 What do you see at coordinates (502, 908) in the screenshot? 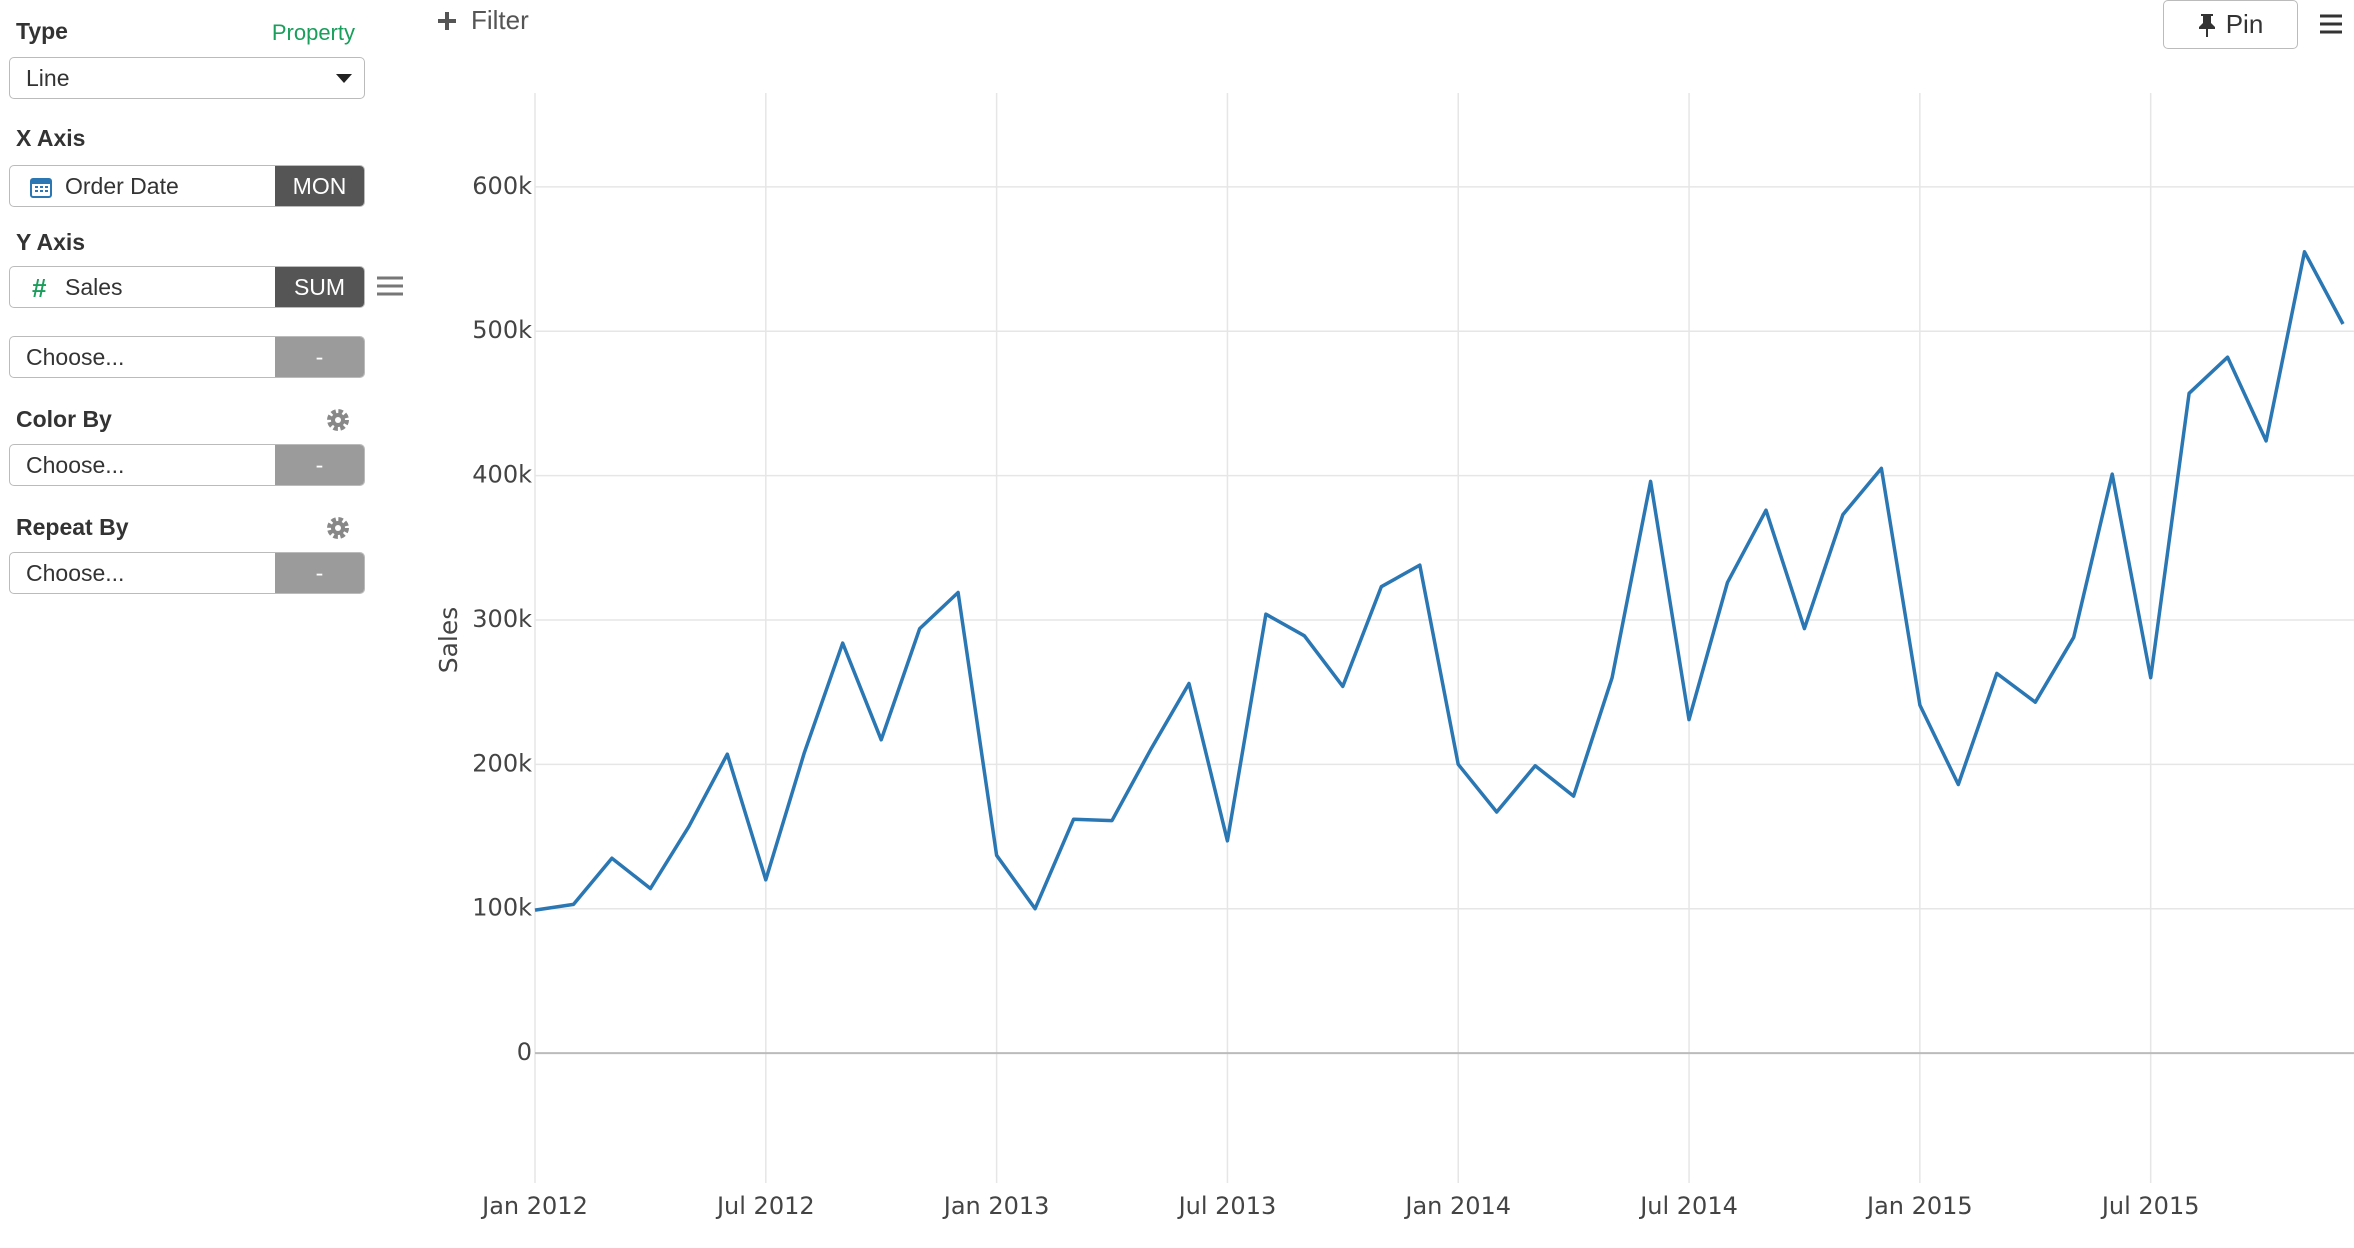
I see `y-tick-label: 100k` at bounding box center [502, 908].